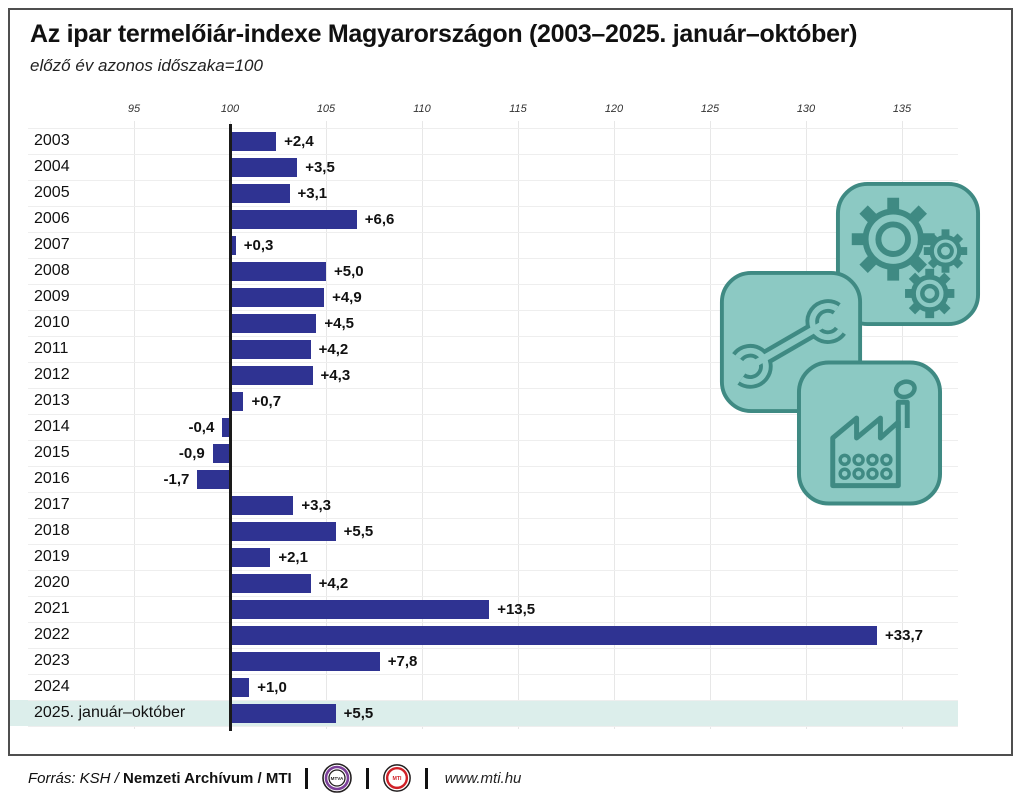 The image size is (1024, 796). Describe the element at coordinates (52, 218) in the screenshot. I see `category-label: 2006` at that location.